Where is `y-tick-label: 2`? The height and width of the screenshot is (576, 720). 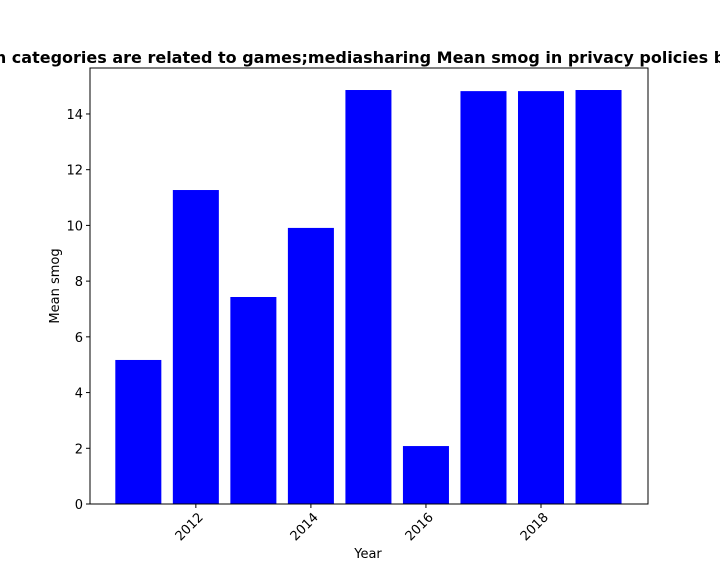 y-tick-label: 2 is located at coordinates (79, 449).